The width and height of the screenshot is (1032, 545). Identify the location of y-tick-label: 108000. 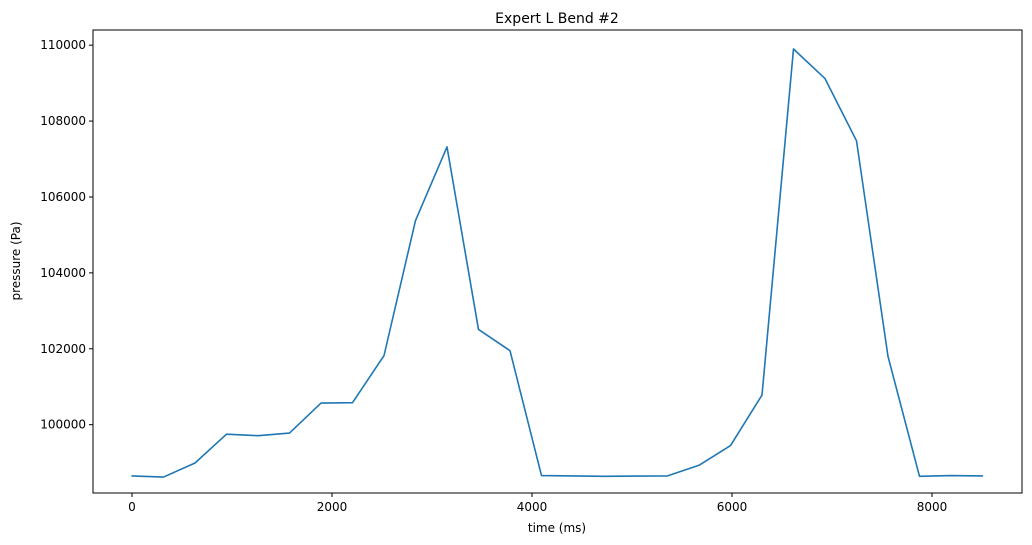
(63, 121).